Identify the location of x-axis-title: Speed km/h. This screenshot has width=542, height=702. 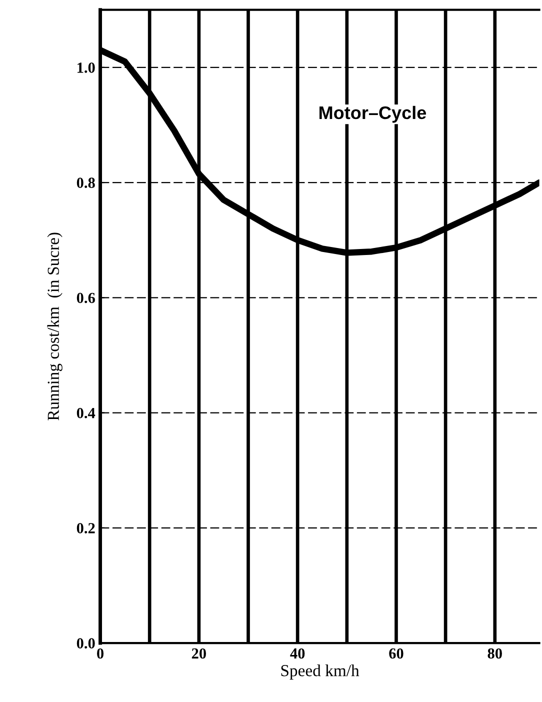
(320, 672).